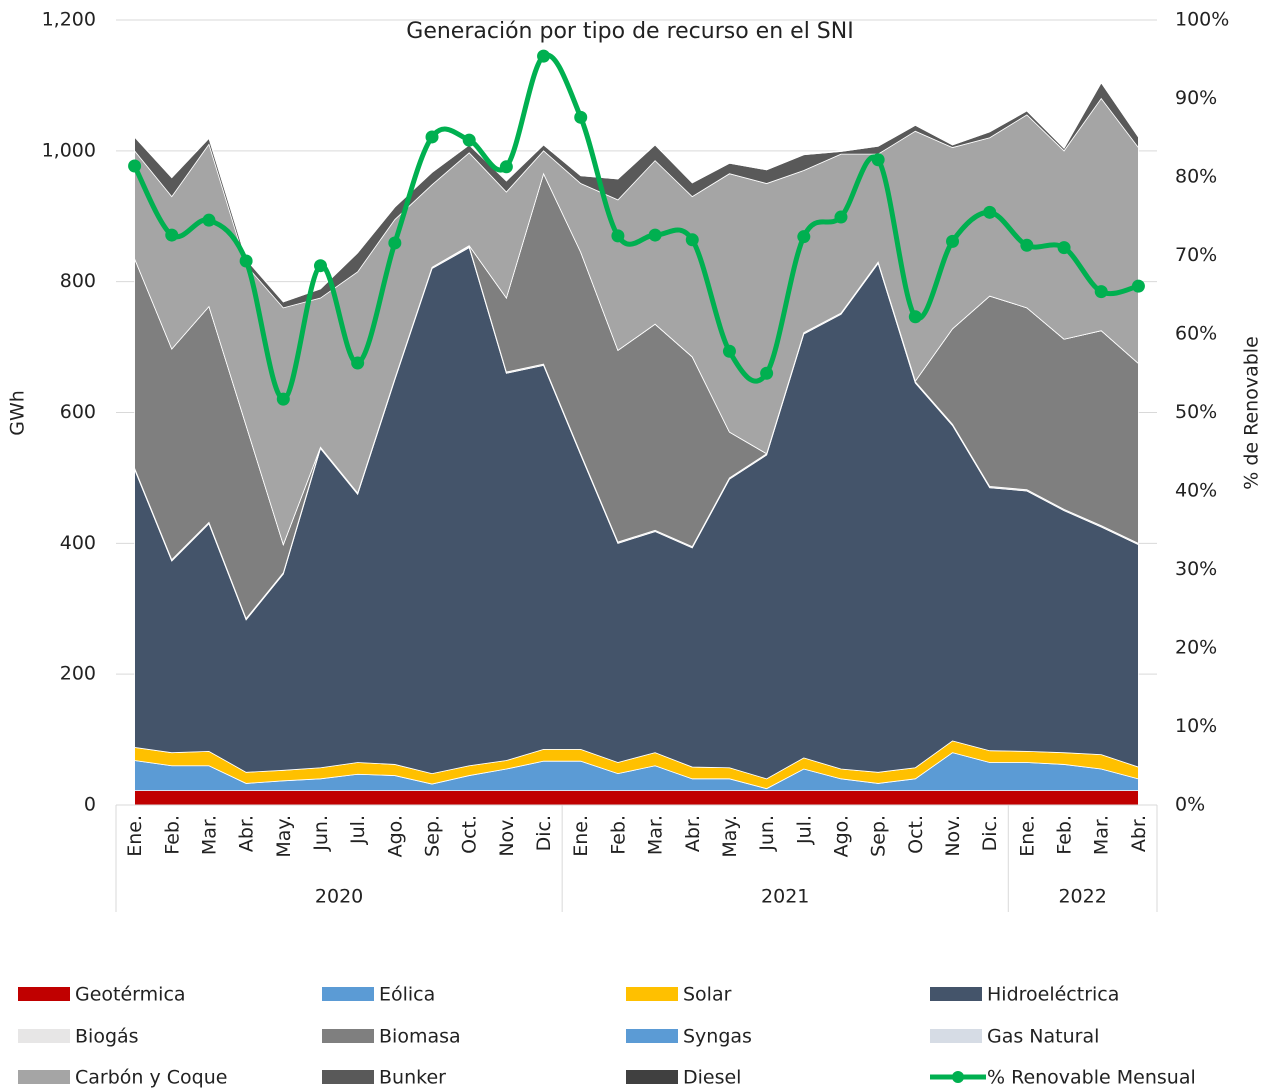 The width and height of the screenshot is (1272, 1091). I want to click on year-label: 2020, so click(339, 897).